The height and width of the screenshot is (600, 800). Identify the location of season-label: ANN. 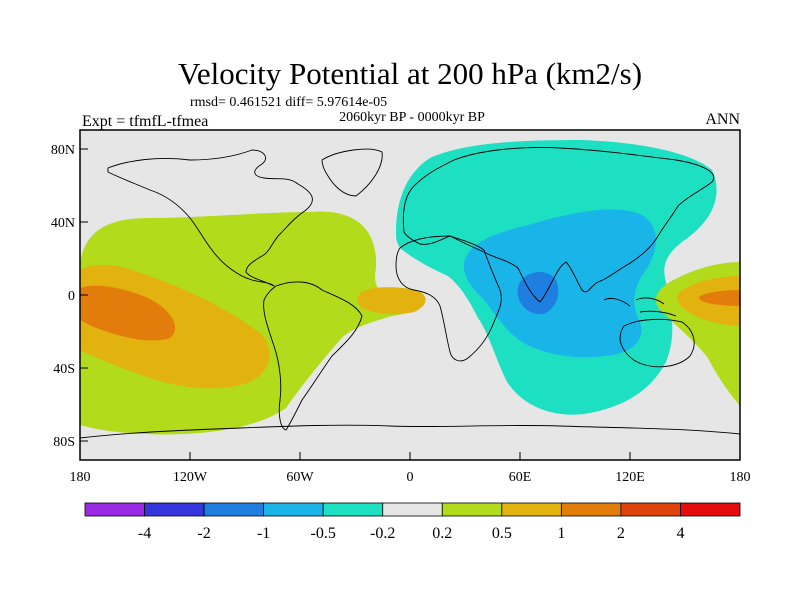
(722, 119).